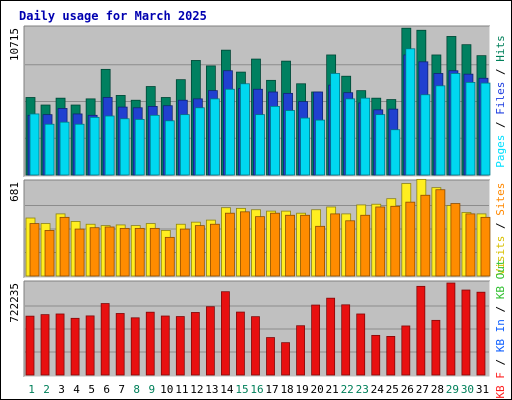 This screenshot has width=512, height=400. Describe the element at coordinates (14, 192) in the screenshot. I see `panel-max-label: 681` at that location.